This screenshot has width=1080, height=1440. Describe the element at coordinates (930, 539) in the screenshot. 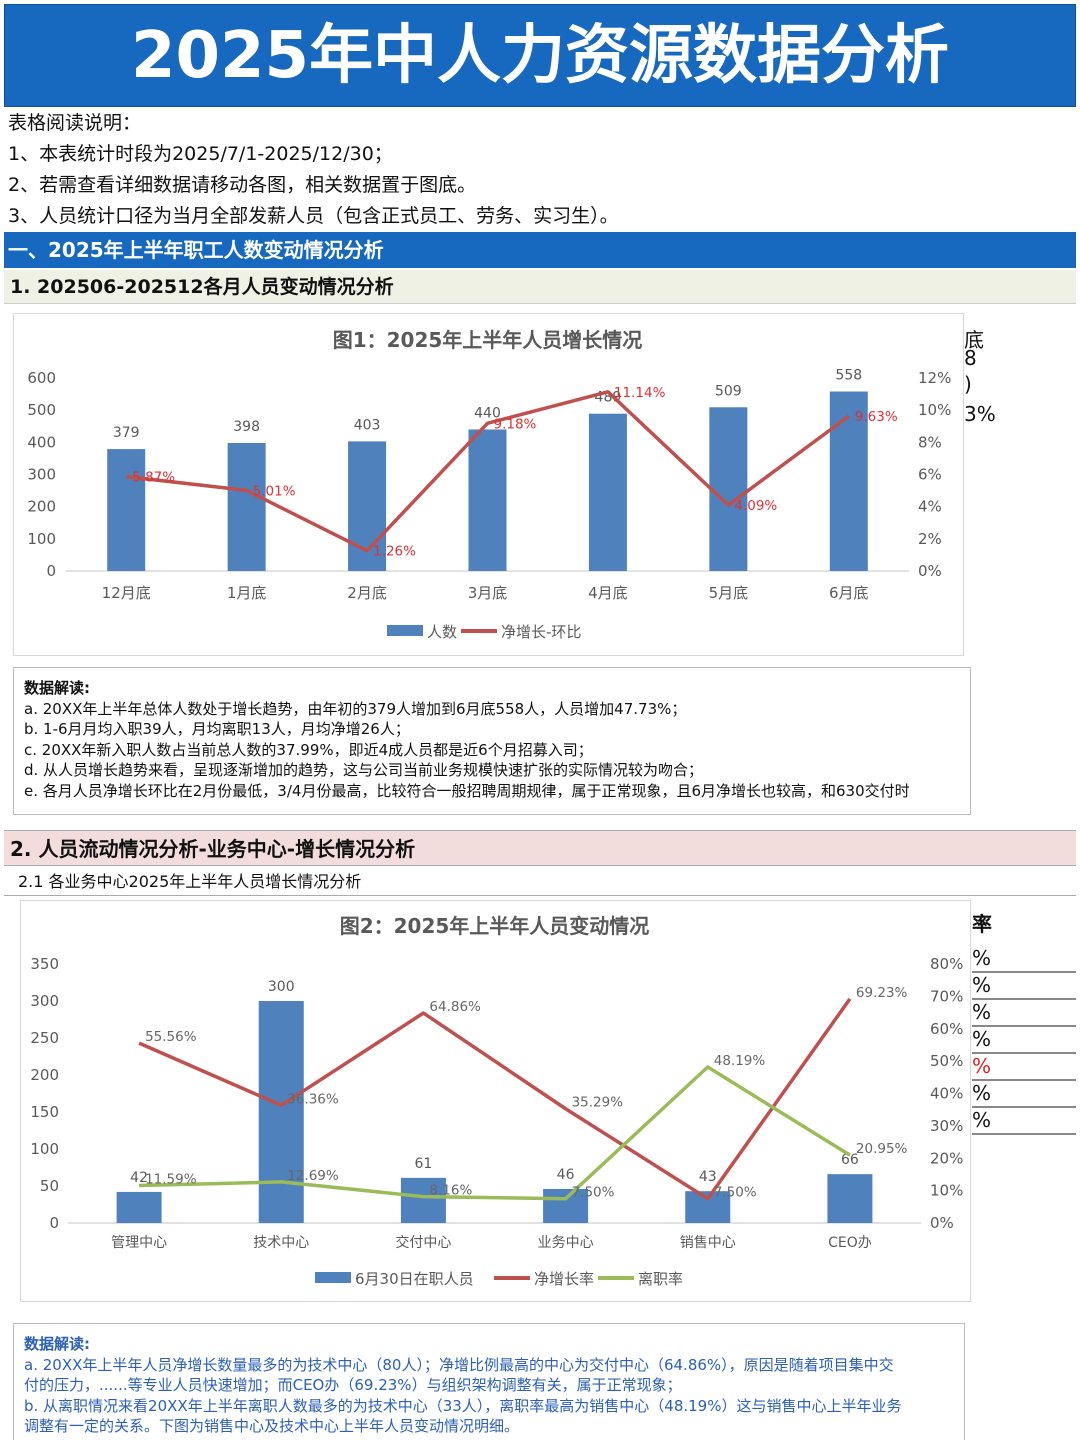

I see `y-right-tick: 2%` at that location.